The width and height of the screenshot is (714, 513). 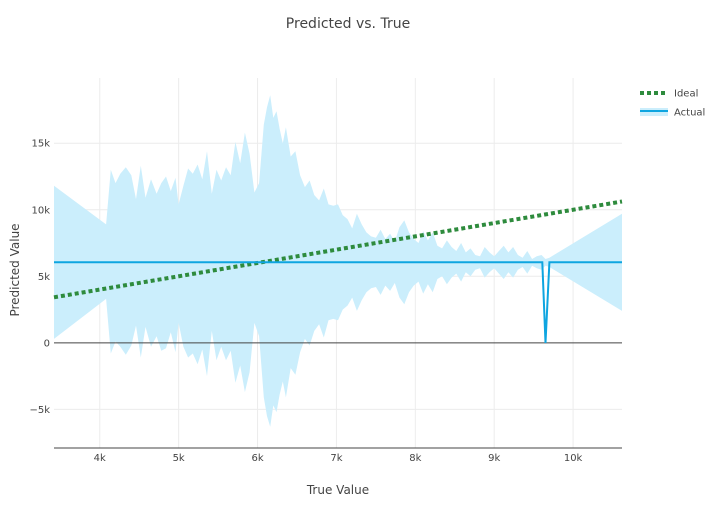 I want to click on y-tick-label: 10k, so click(x=40, y=210).